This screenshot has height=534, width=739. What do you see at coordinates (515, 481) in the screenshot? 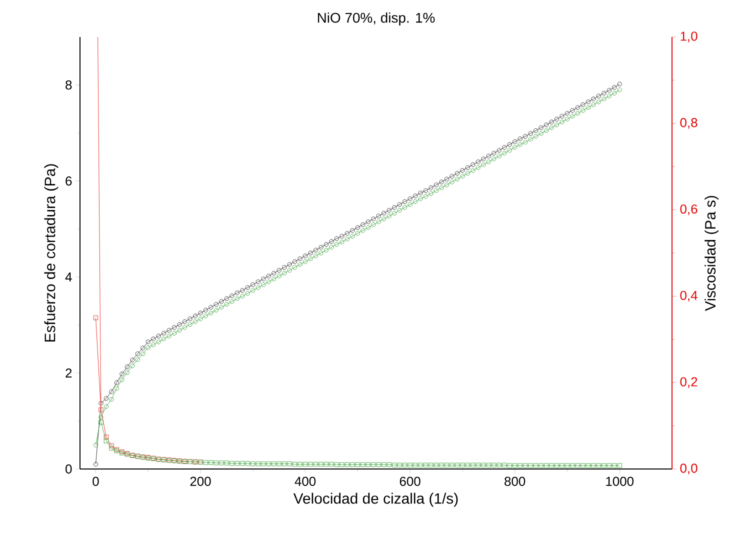
I see `x-tick-label: 800` at bounding box center [515, 481].